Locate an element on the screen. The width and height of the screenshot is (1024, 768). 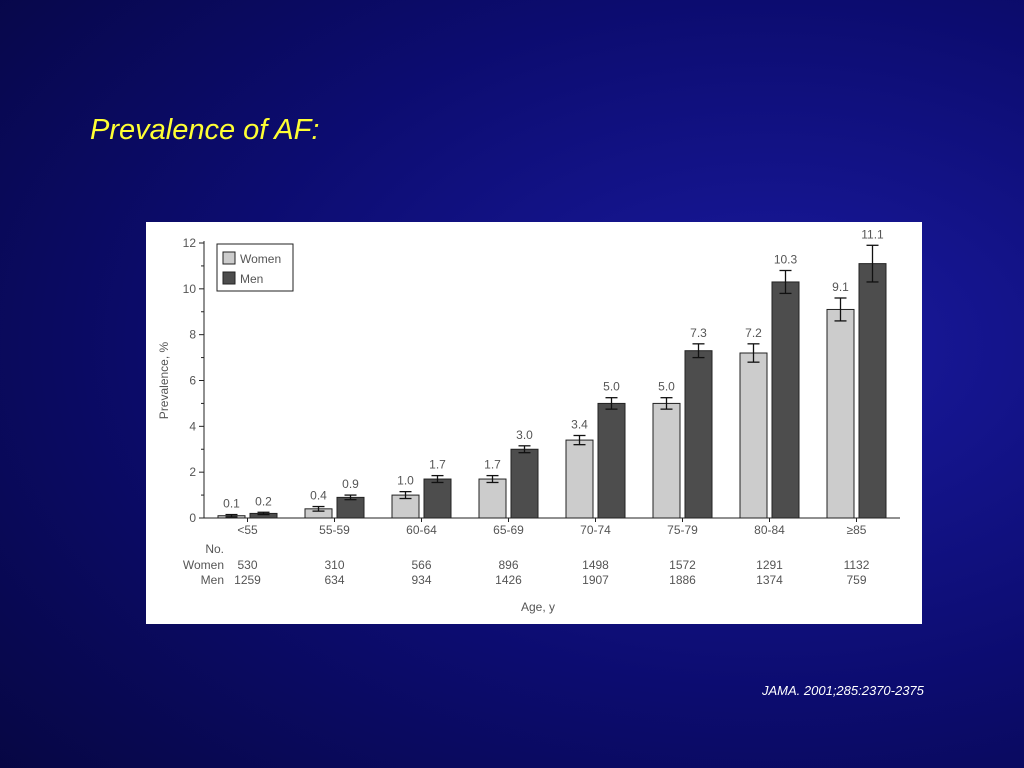
count-value: 934 is located at coordinates (421, 580).